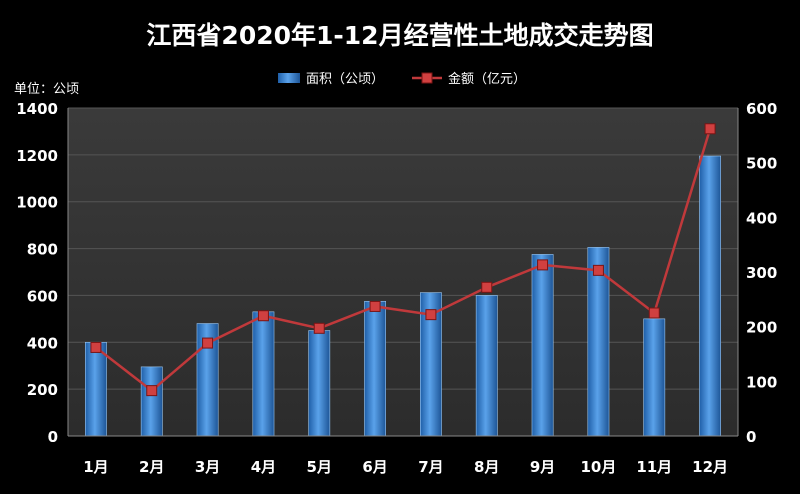  What do you see at coordinates (598, 467) in the screenshot?
I see `x-tick-label: 10月` at bounding box center [598, 467].